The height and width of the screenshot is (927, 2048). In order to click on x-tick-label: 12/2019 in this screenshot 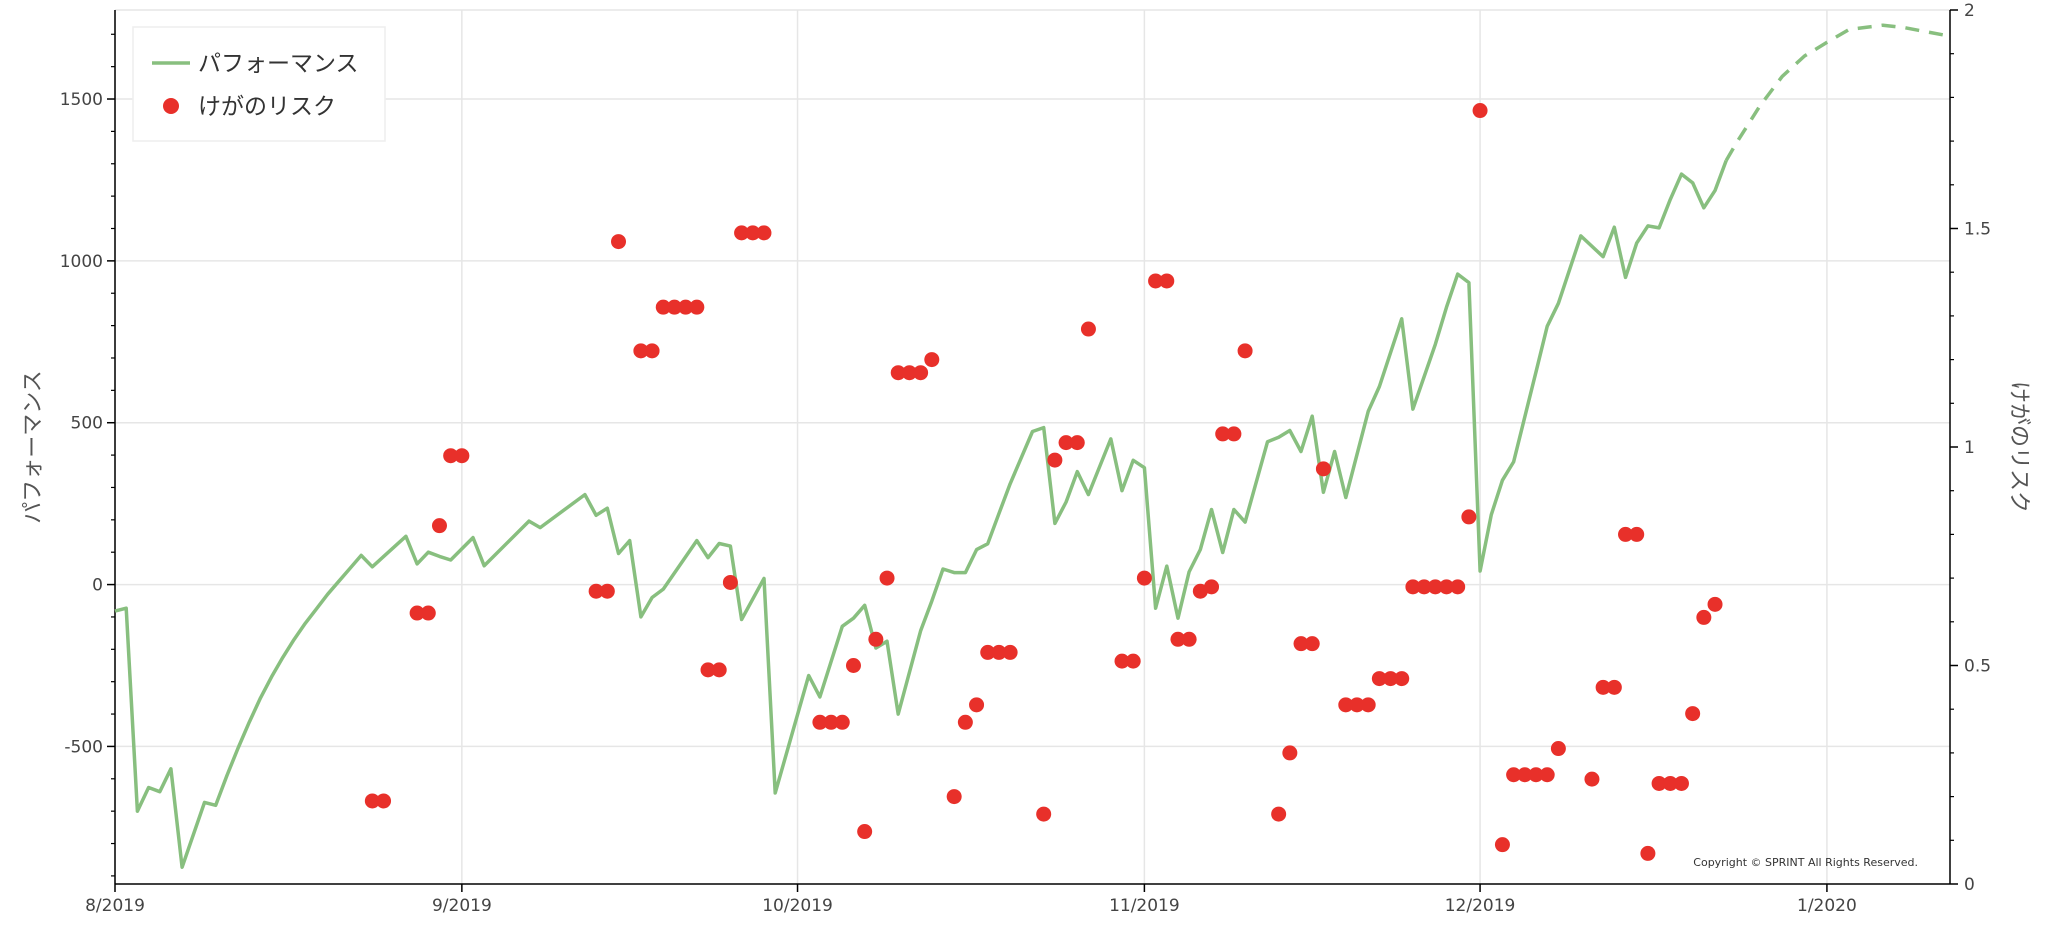, I will do `click(1480, 906)`.